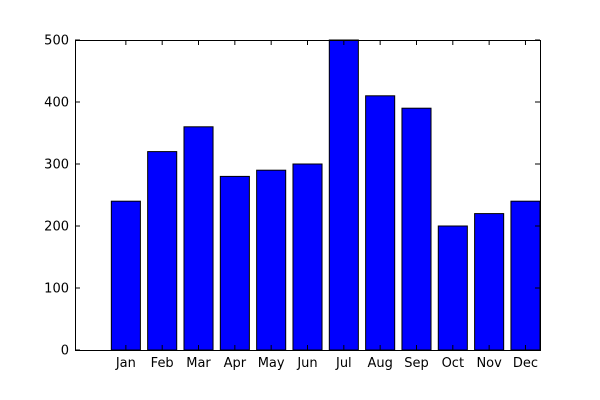 The width and height of the screenshot is (600, 400). What do you see at coordinates (489, 363) in the screenshot?
I see `x-tick-label: Nov` at bounding box center [489, 363].